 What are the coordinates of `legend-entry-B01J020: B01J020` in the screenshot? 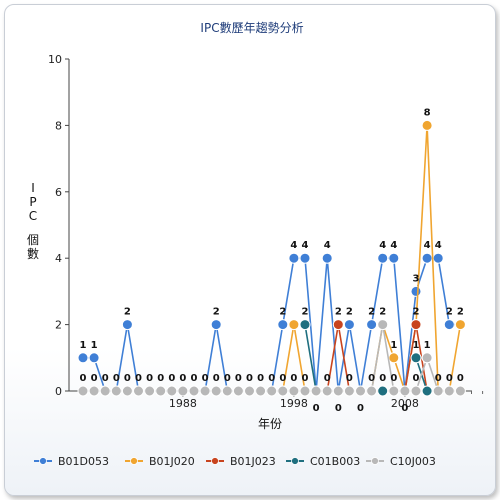 It's located at (172, 461).